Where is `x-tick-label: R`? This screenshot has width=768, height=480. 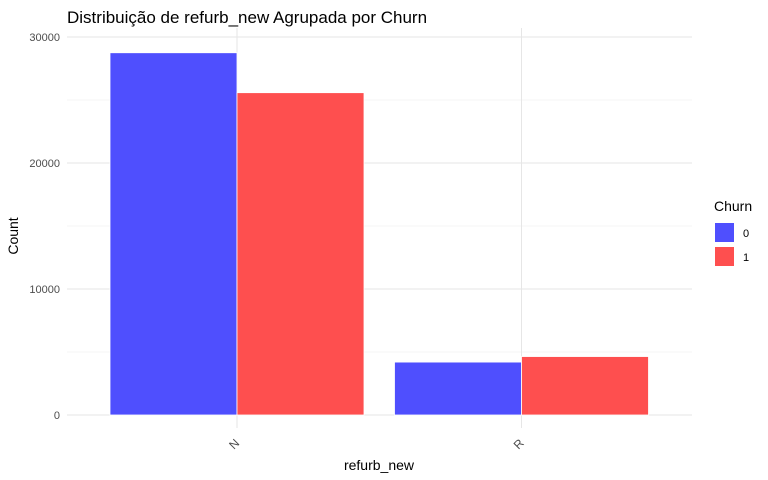 x-tick-label: R is located at coordinates (519, 444).